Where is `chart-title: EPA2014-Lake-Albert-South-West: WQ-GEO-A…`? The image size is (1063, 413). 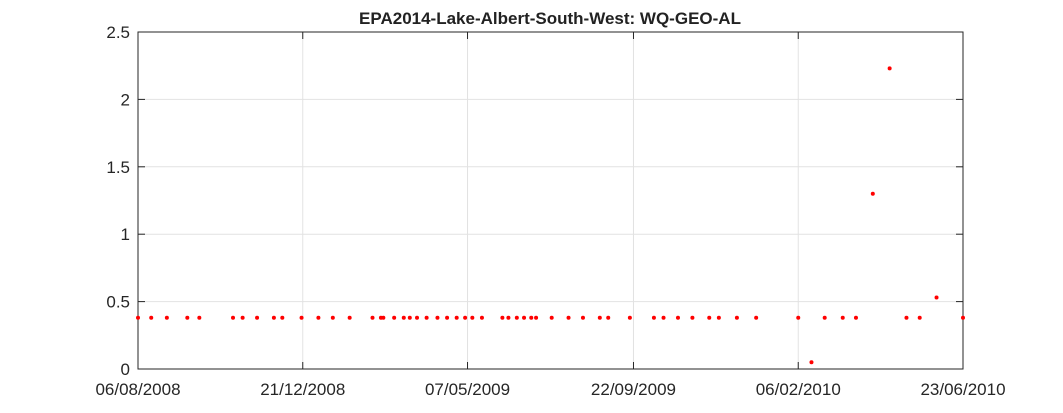
chart-title: EPA2014-Lake-Albert-South-West: WQ-GEO-A… is located at coordinates (550, 18).